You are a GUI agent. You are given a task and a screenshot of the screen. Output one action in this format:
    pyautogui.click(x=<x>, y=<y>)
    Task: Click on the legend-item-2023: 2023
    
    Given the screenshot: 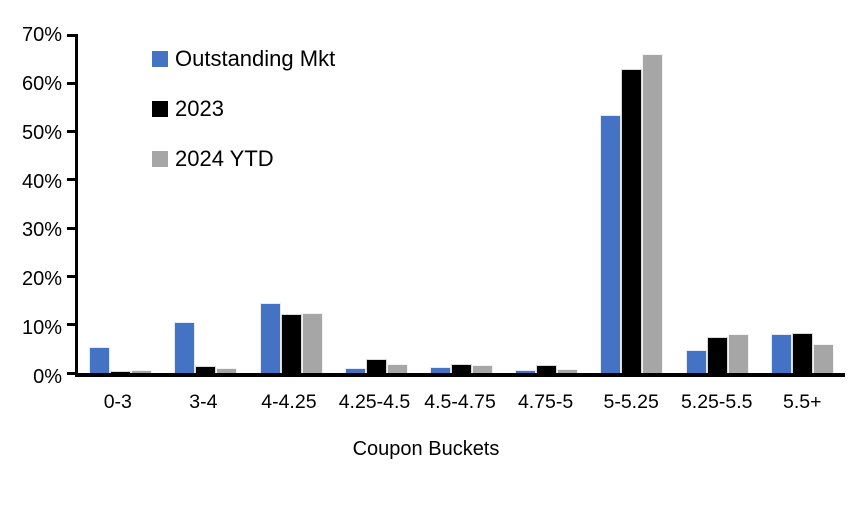 What is the action you would take?
    pyautogui.click(x=243, y=109)
    